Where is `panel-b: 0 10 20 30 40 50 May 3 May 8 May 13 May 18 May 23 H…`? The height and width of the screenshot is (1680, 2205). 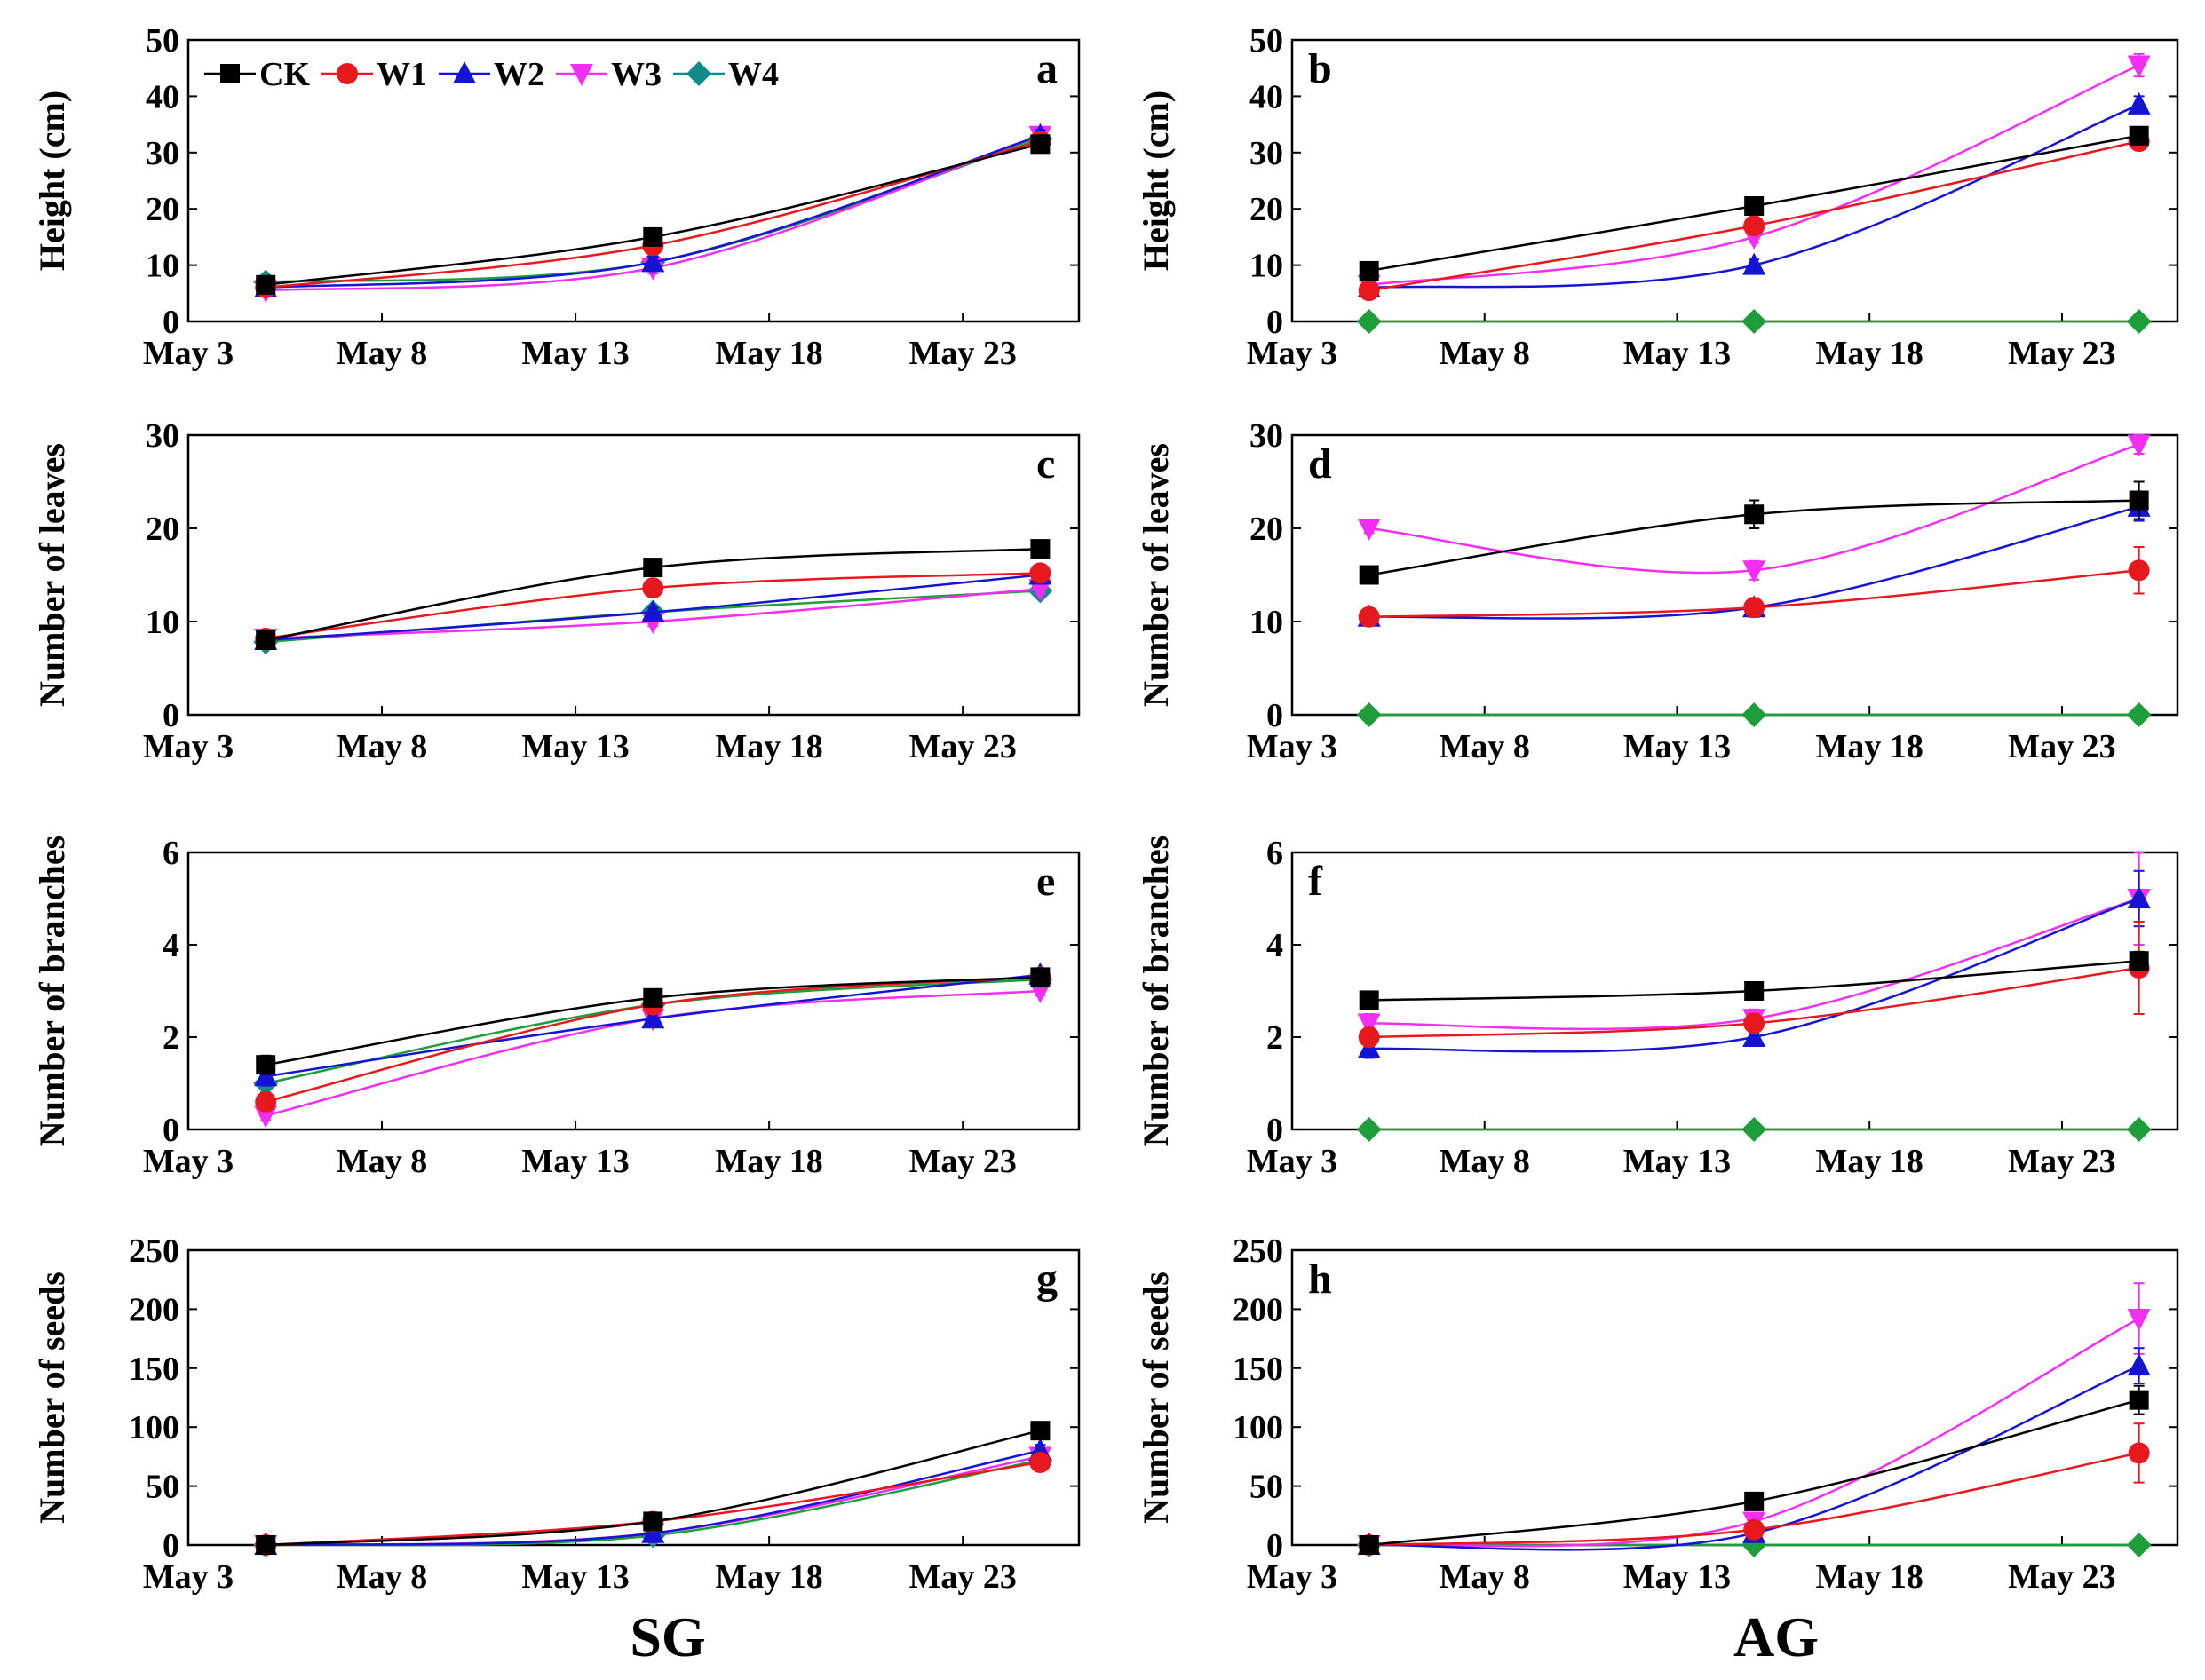
panel-b: 0 10 20 30 40 50 May 3 May 8 May 13 May 18 May 23 H… is located at coordinates (1657, 197).